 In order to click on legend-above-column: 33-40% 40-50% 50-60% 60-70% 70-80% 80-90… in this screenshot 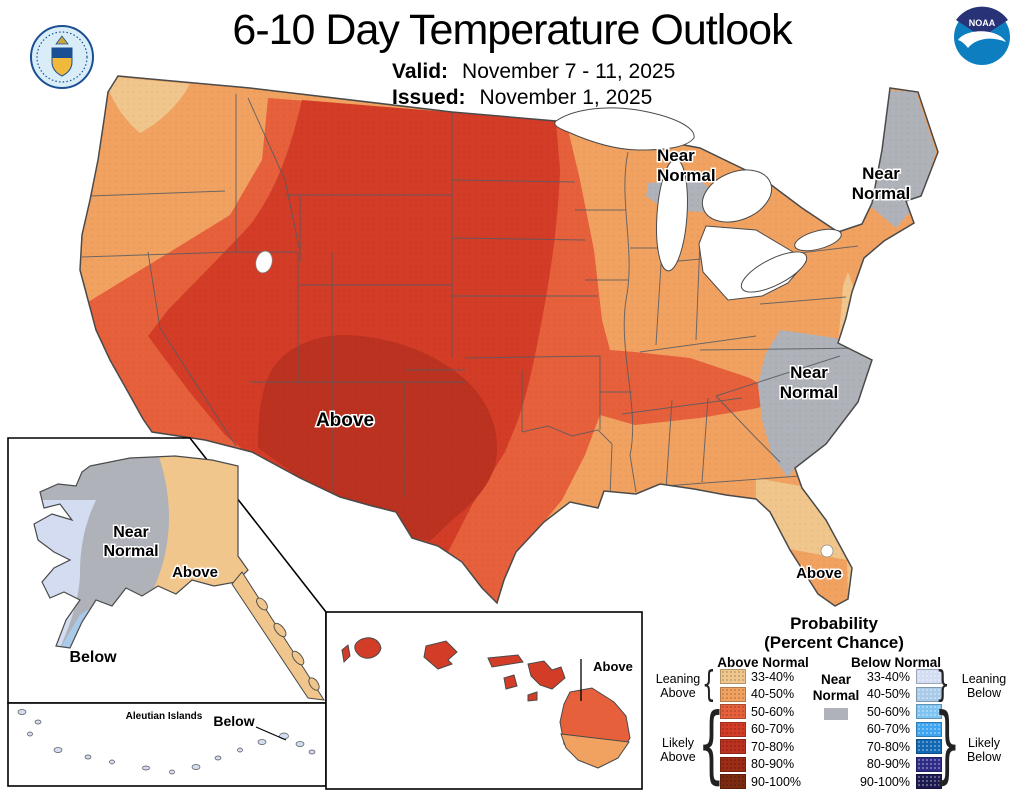, I will do `click(760, 729)`.